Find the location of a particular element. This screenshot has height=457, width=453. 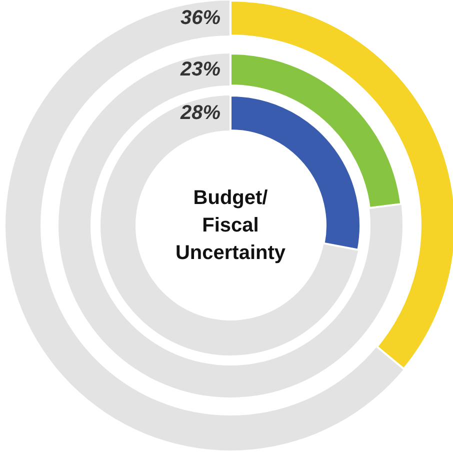

data-label: 36% is located at coordinates (200, 18).